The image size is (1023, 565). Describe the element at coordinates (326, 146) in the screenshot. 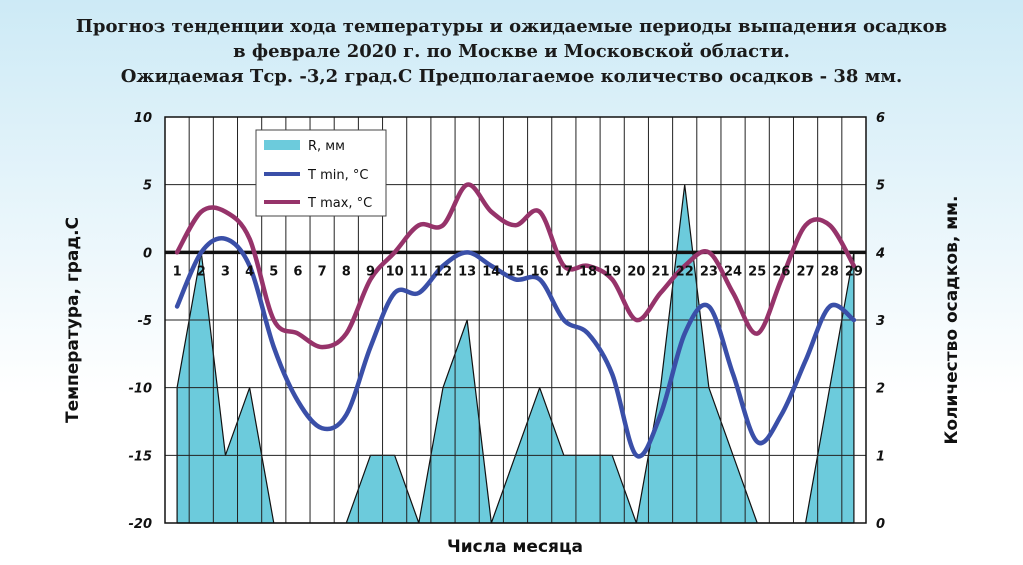

I see `legend-label-precip: R, мм` at that location.